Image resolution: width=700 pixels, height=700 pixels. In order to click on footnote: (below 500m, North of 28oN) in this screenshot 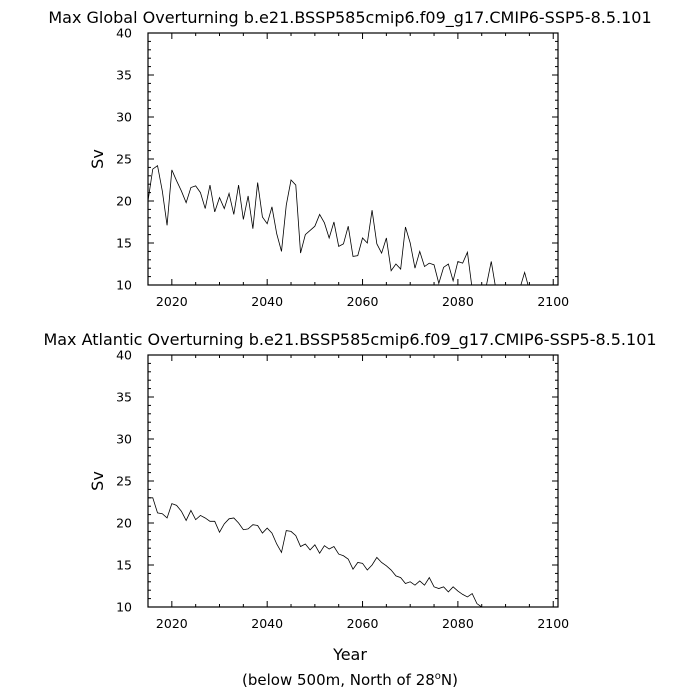, I will do `click(350, 680)`.